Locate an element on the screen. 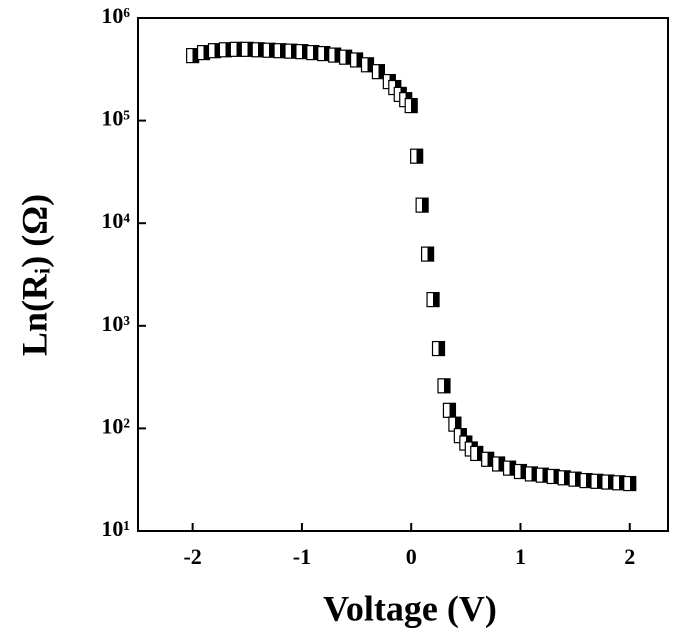 The height and width of the screenshot is (641, 685). y-tick-label: 10³ is located at coordinates (115, 323).